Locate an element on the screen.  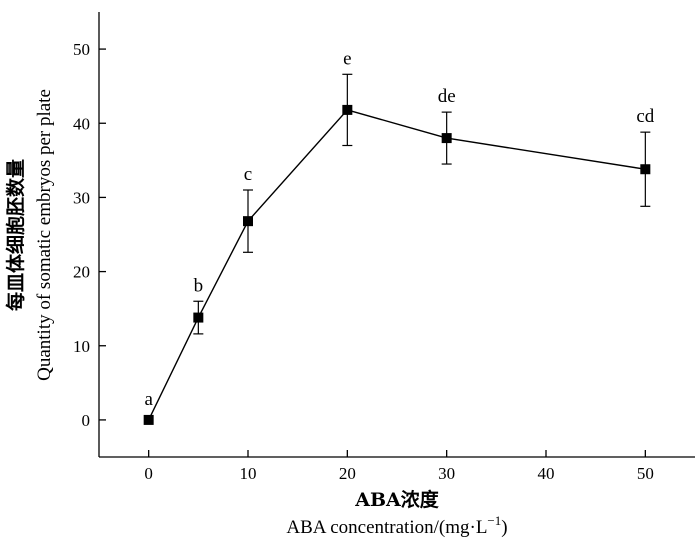
x-tick-label: 40 is located at coordinates (546, 473).